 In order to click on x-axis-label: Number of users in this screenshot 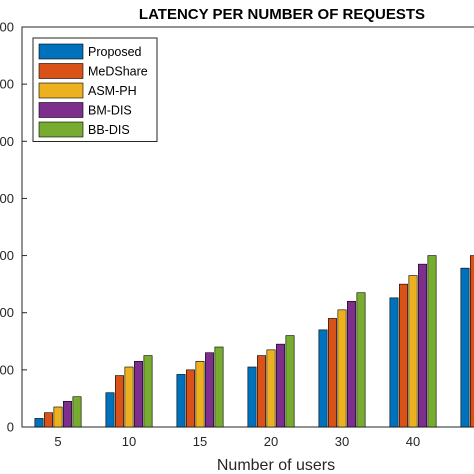, I will do `click(276, 465)`.